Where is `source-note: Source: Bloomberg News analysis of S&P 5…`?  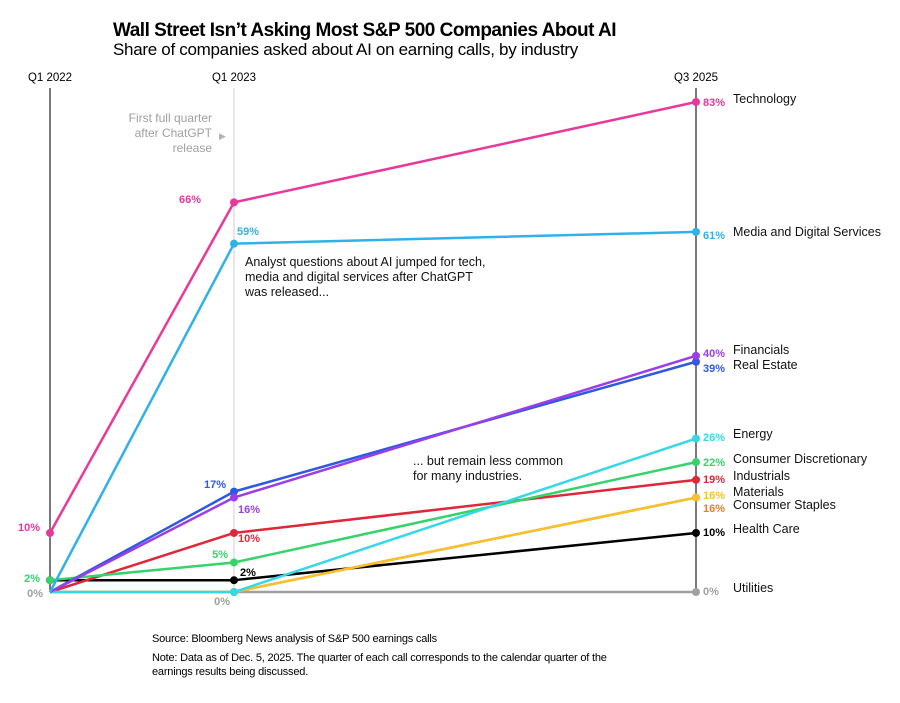
source-note: Source: Bloomberg News analysis of S&P 5… is located at coordinates (294, 639).